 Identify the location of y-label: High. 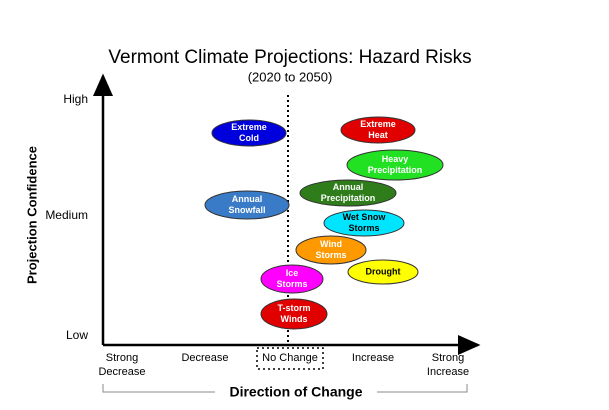
(75, 99).